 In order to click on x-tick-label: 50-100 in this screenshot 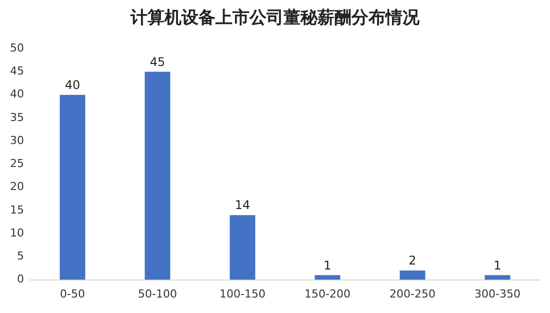, I will do `click(157, 293)`.